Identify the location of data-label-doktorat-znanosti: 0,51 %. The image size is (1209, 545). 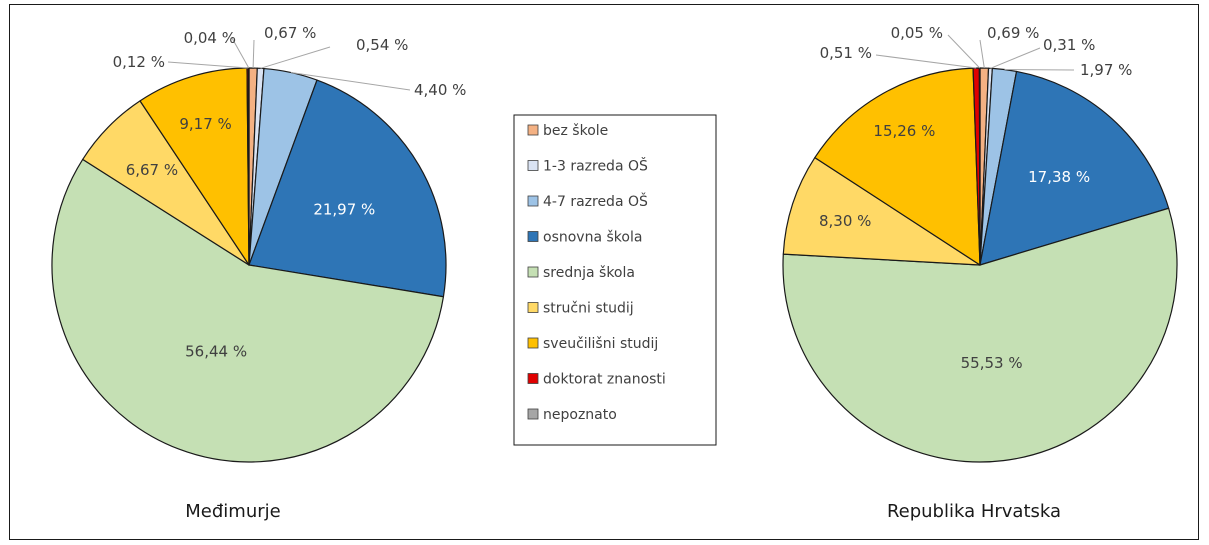
(846, 53).